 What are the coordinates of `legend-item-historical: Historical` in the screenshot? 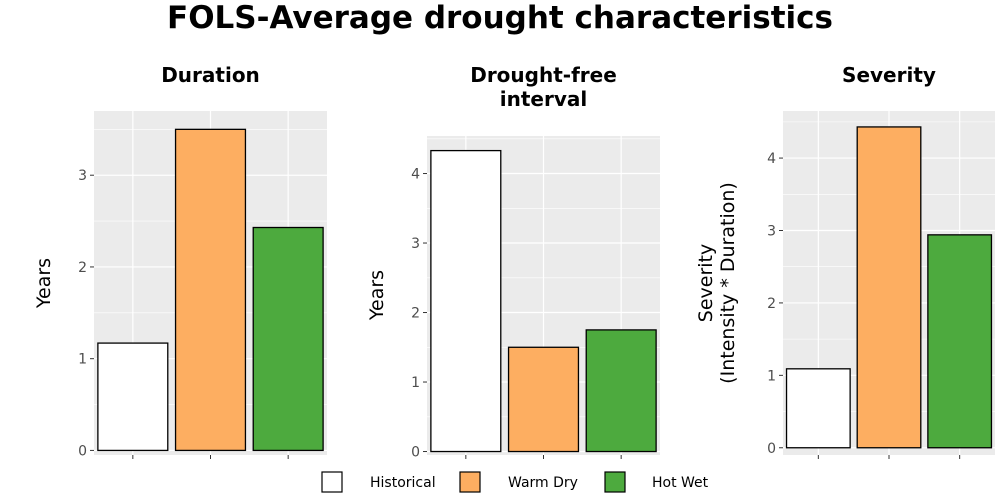 It's located at (378, 482).